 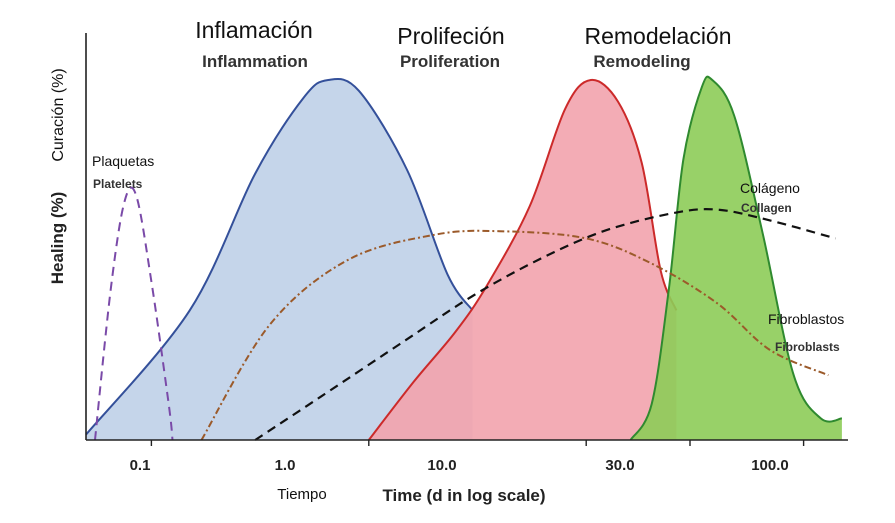 What do you see at coordinates (57, 238) in the screenshot?
I see `y-axis-label: Healing (%)` at bounding box center [57, 238].